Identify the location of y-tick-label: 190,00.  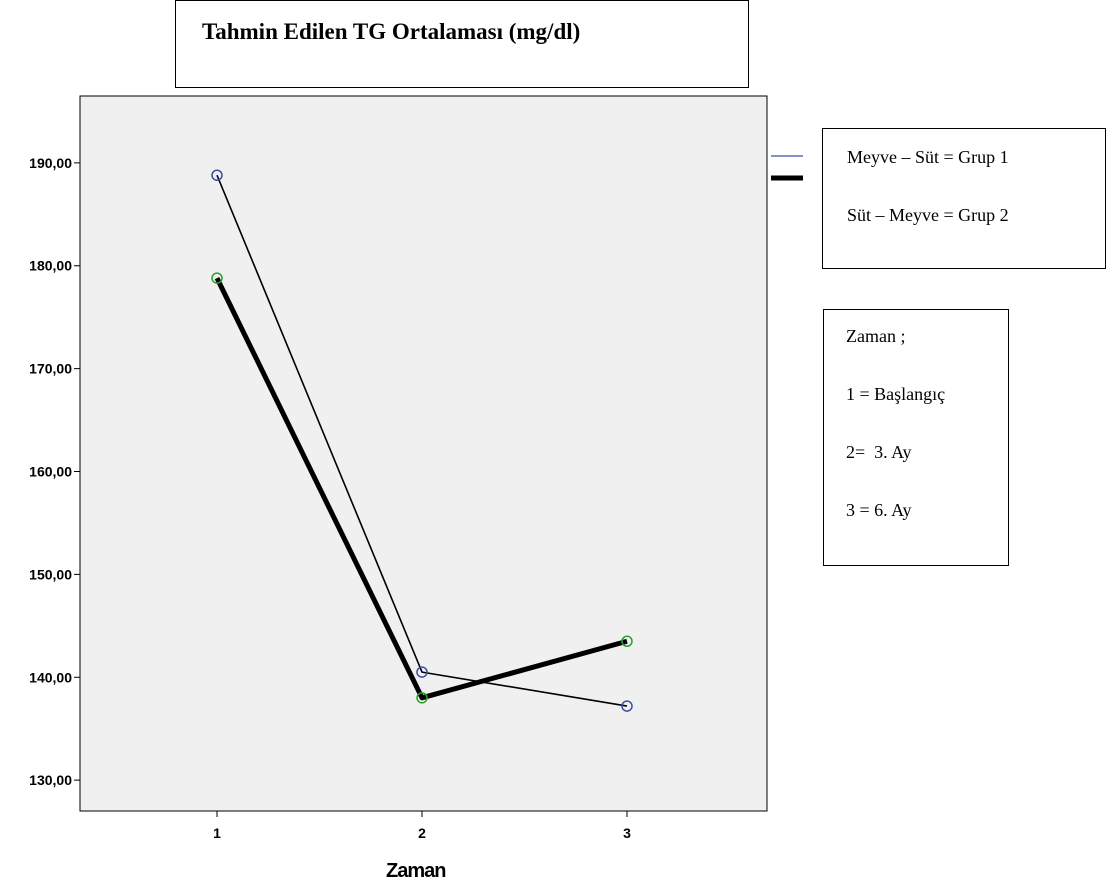
(50, 163).